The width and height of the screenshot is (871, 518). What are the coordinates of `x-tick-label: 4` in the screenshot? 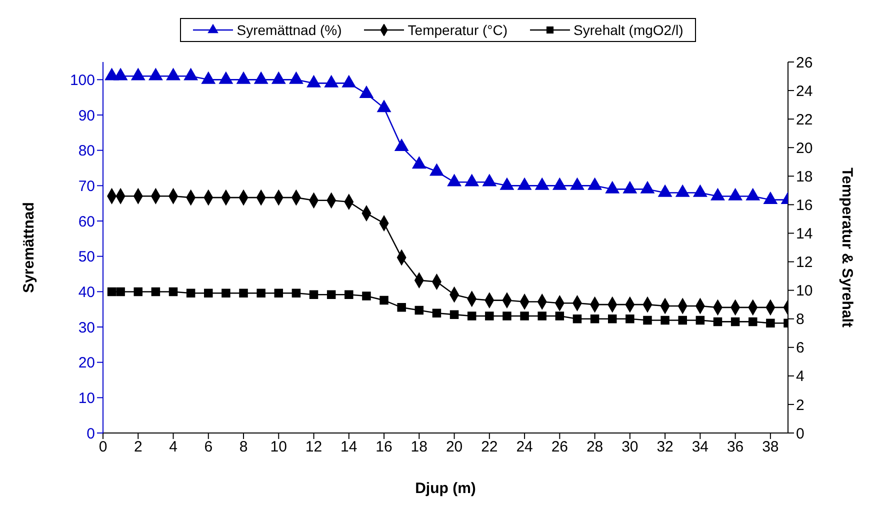 It's located at (173, 447).